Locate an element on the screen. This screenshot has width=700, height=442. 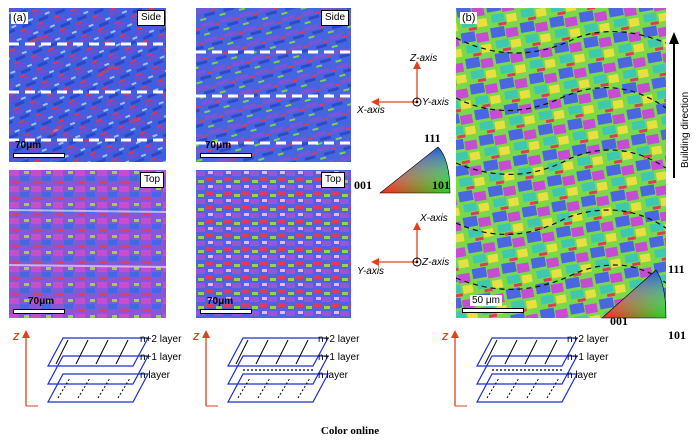
upper-x-axis-label: X-axis is located at coordinates (371, 110).